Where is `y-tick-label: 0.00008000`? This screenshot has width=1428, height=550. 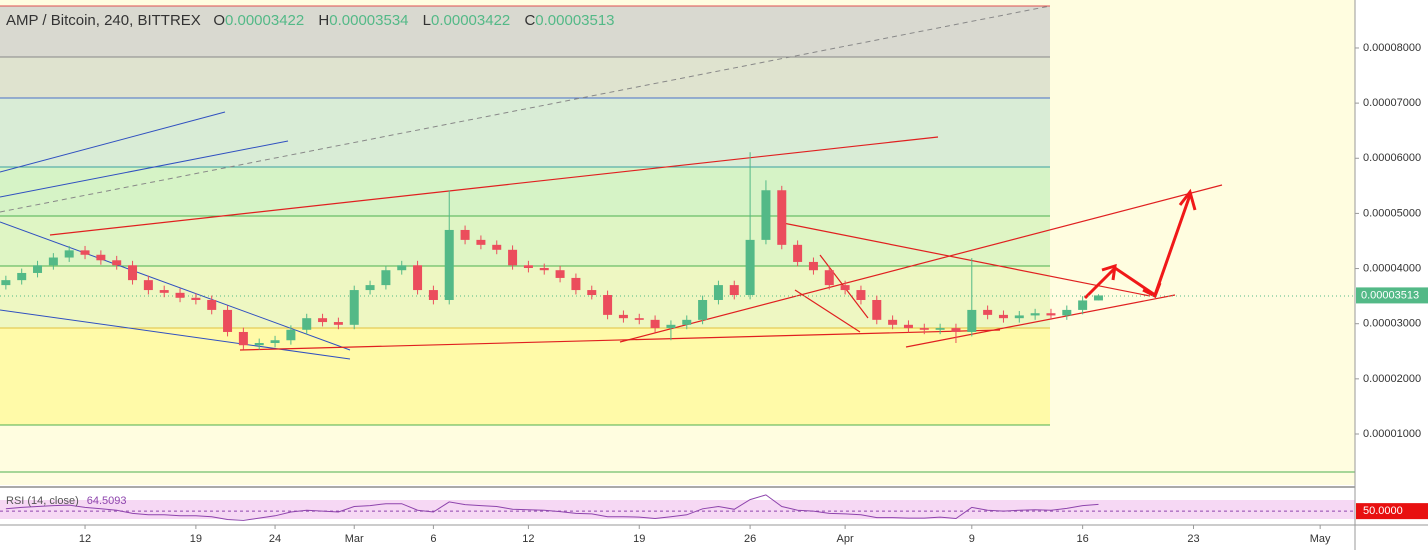
y-tick-label: 0.00008000 is located at coordinates (1392, 48).